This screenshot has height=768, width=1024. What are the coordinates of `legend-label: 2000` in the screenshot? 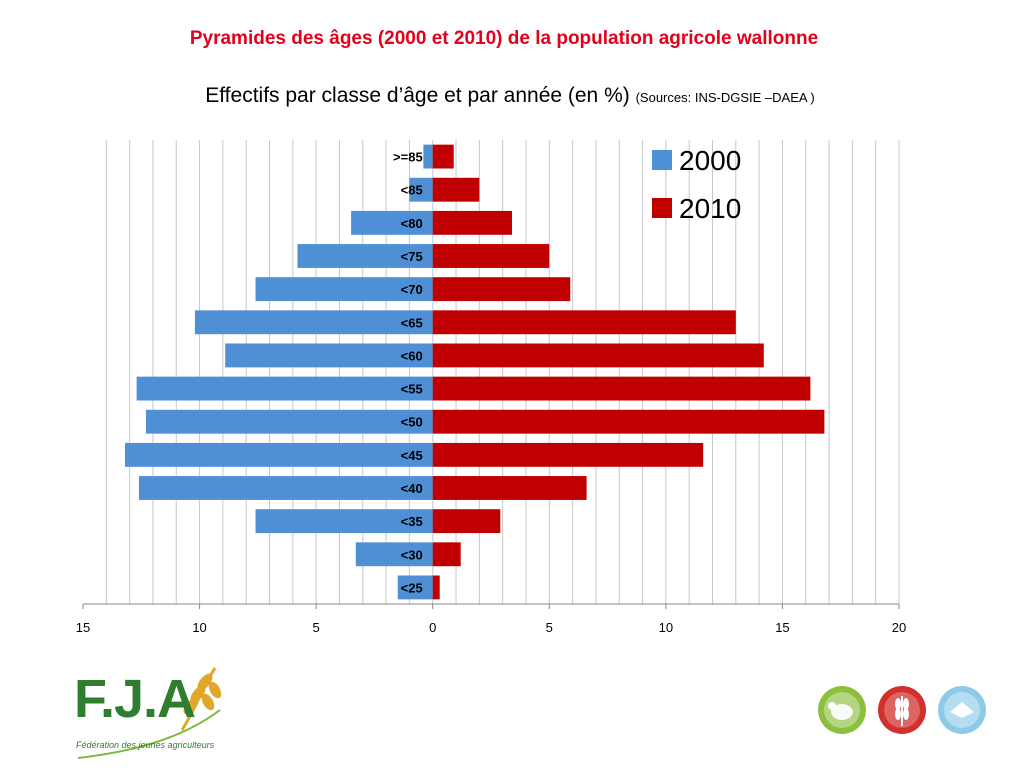 It's located at (710, 160).